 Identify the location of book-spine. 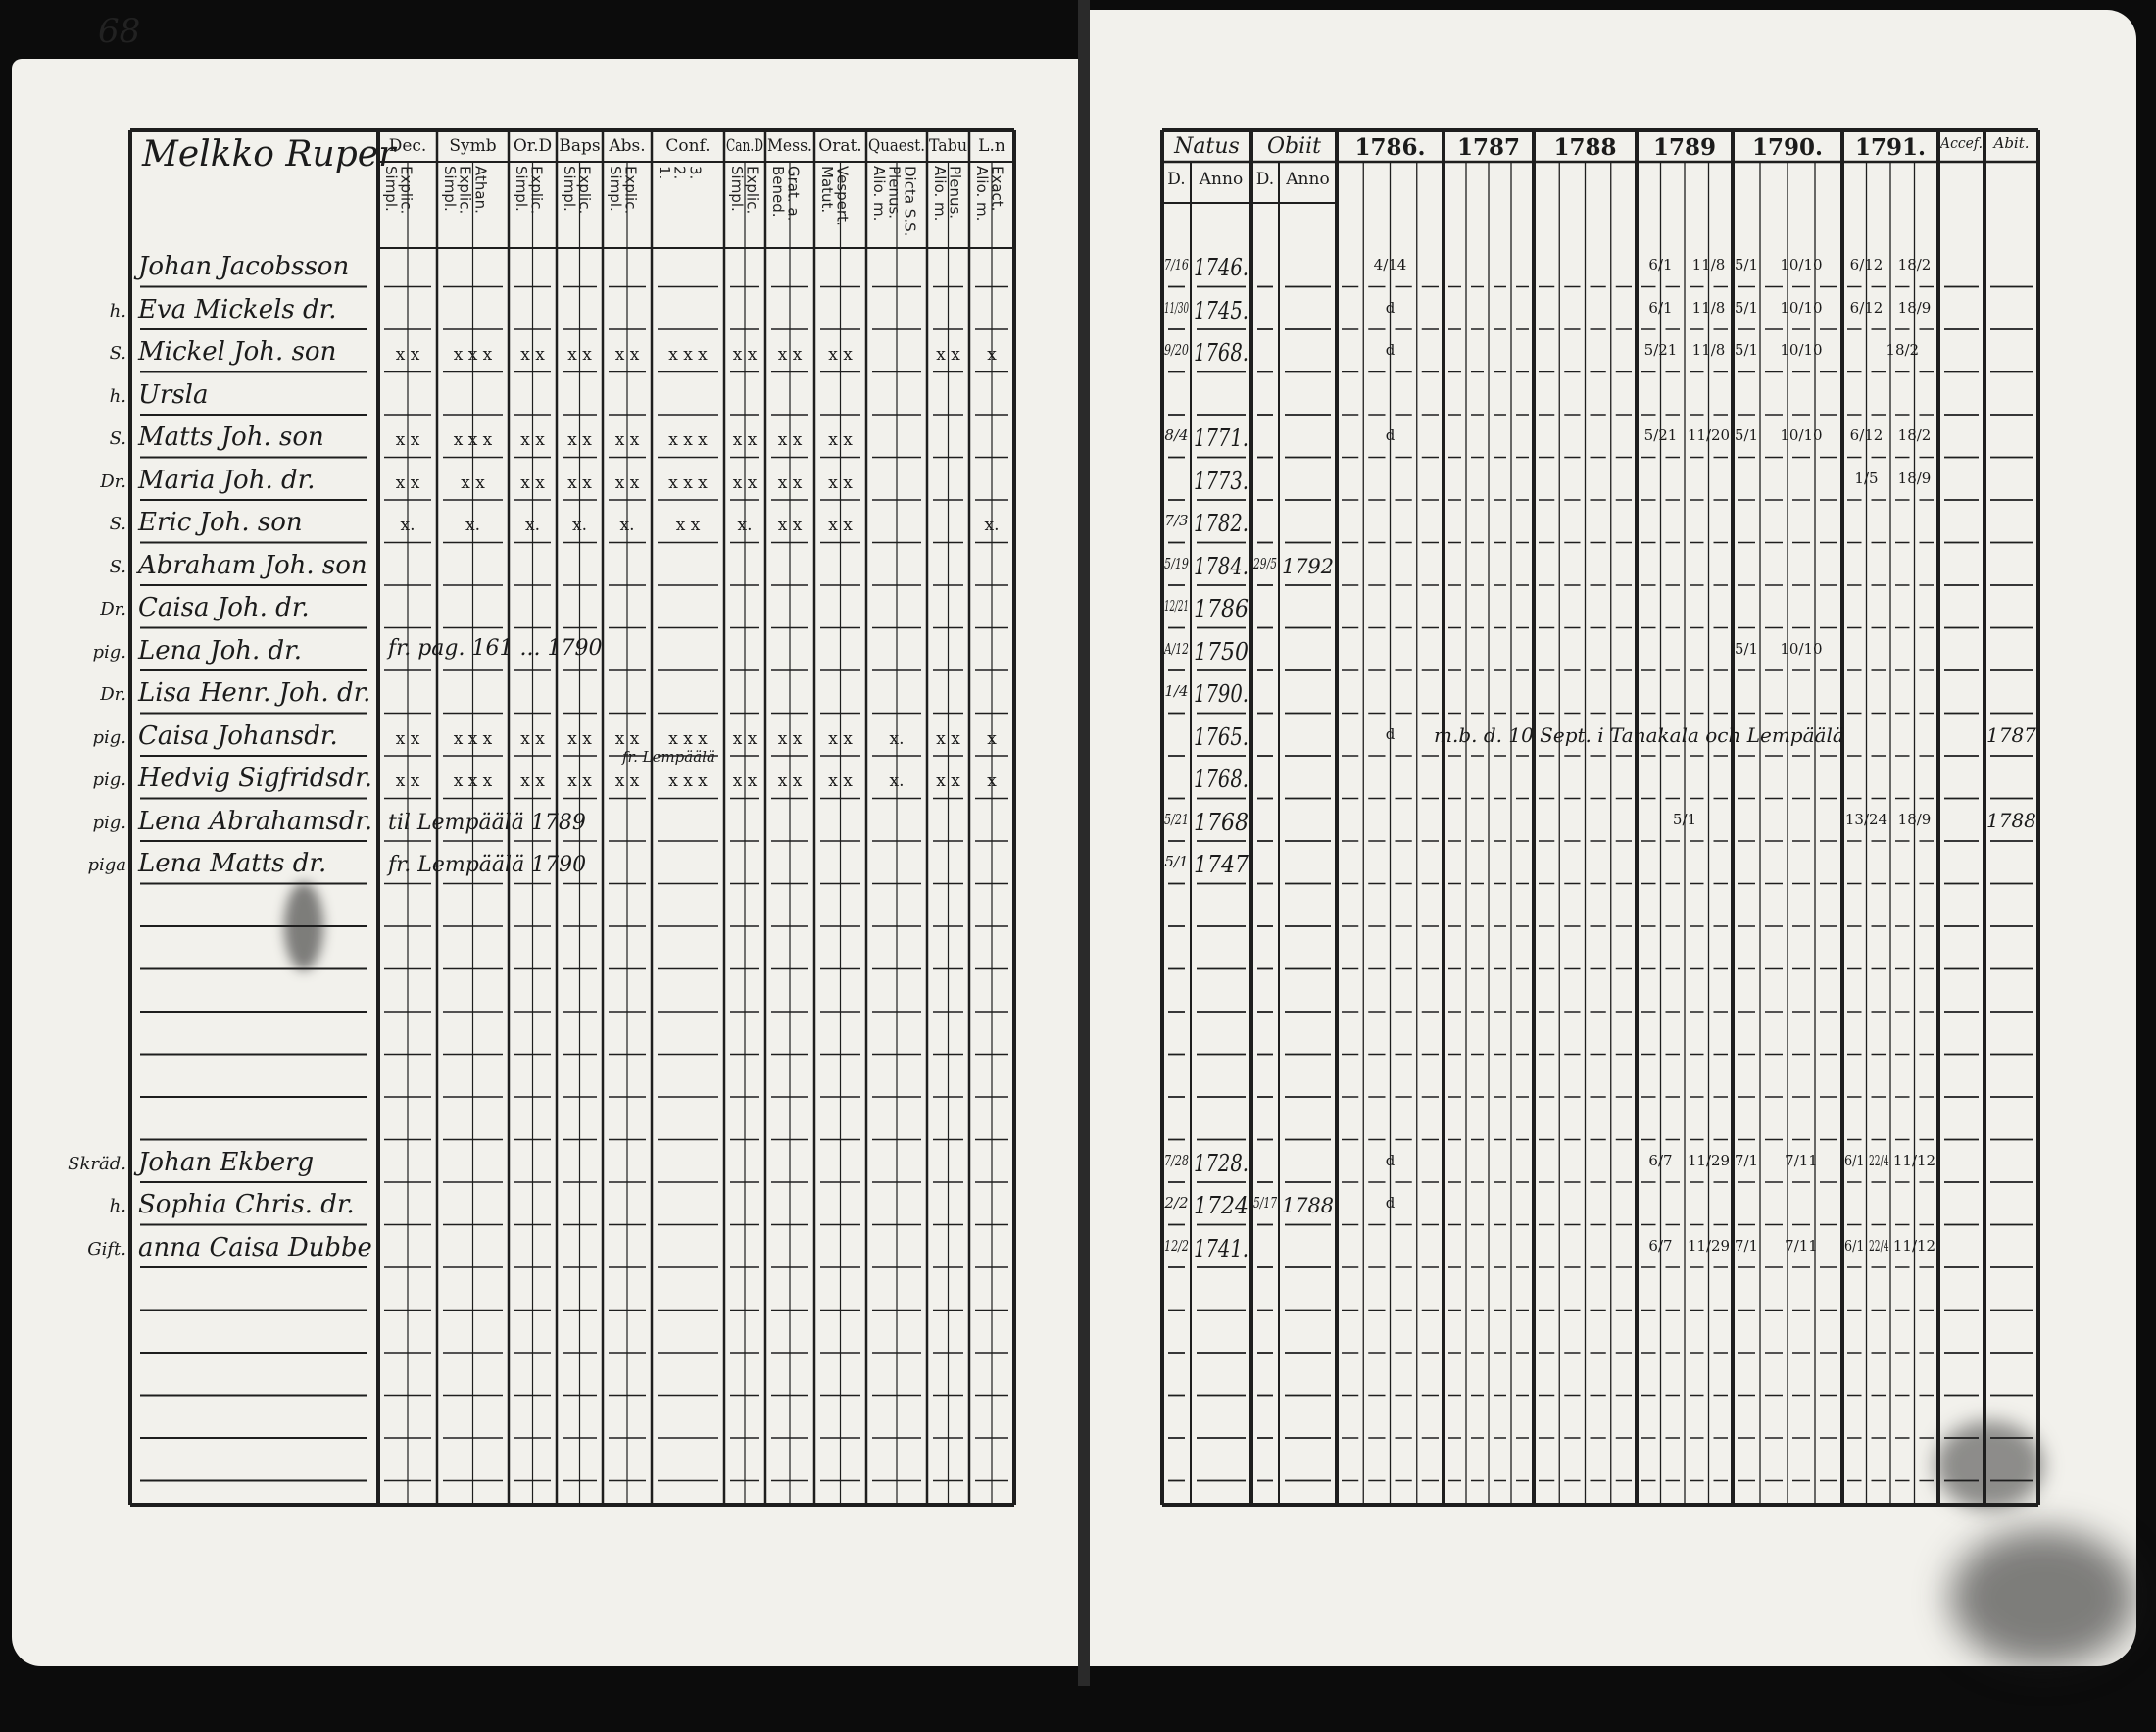
(1084, 843).